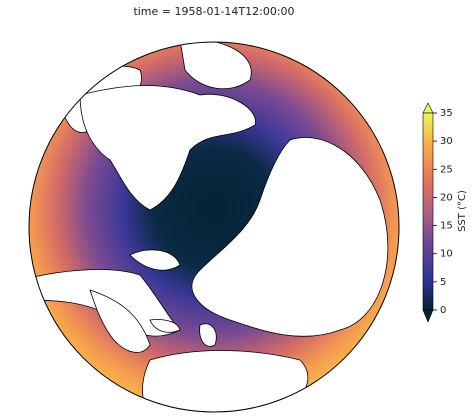 The image size is (474, 417). Describe the element at coordinates (428, 211) in the screenshot. I see `colorbar-body` at that location.